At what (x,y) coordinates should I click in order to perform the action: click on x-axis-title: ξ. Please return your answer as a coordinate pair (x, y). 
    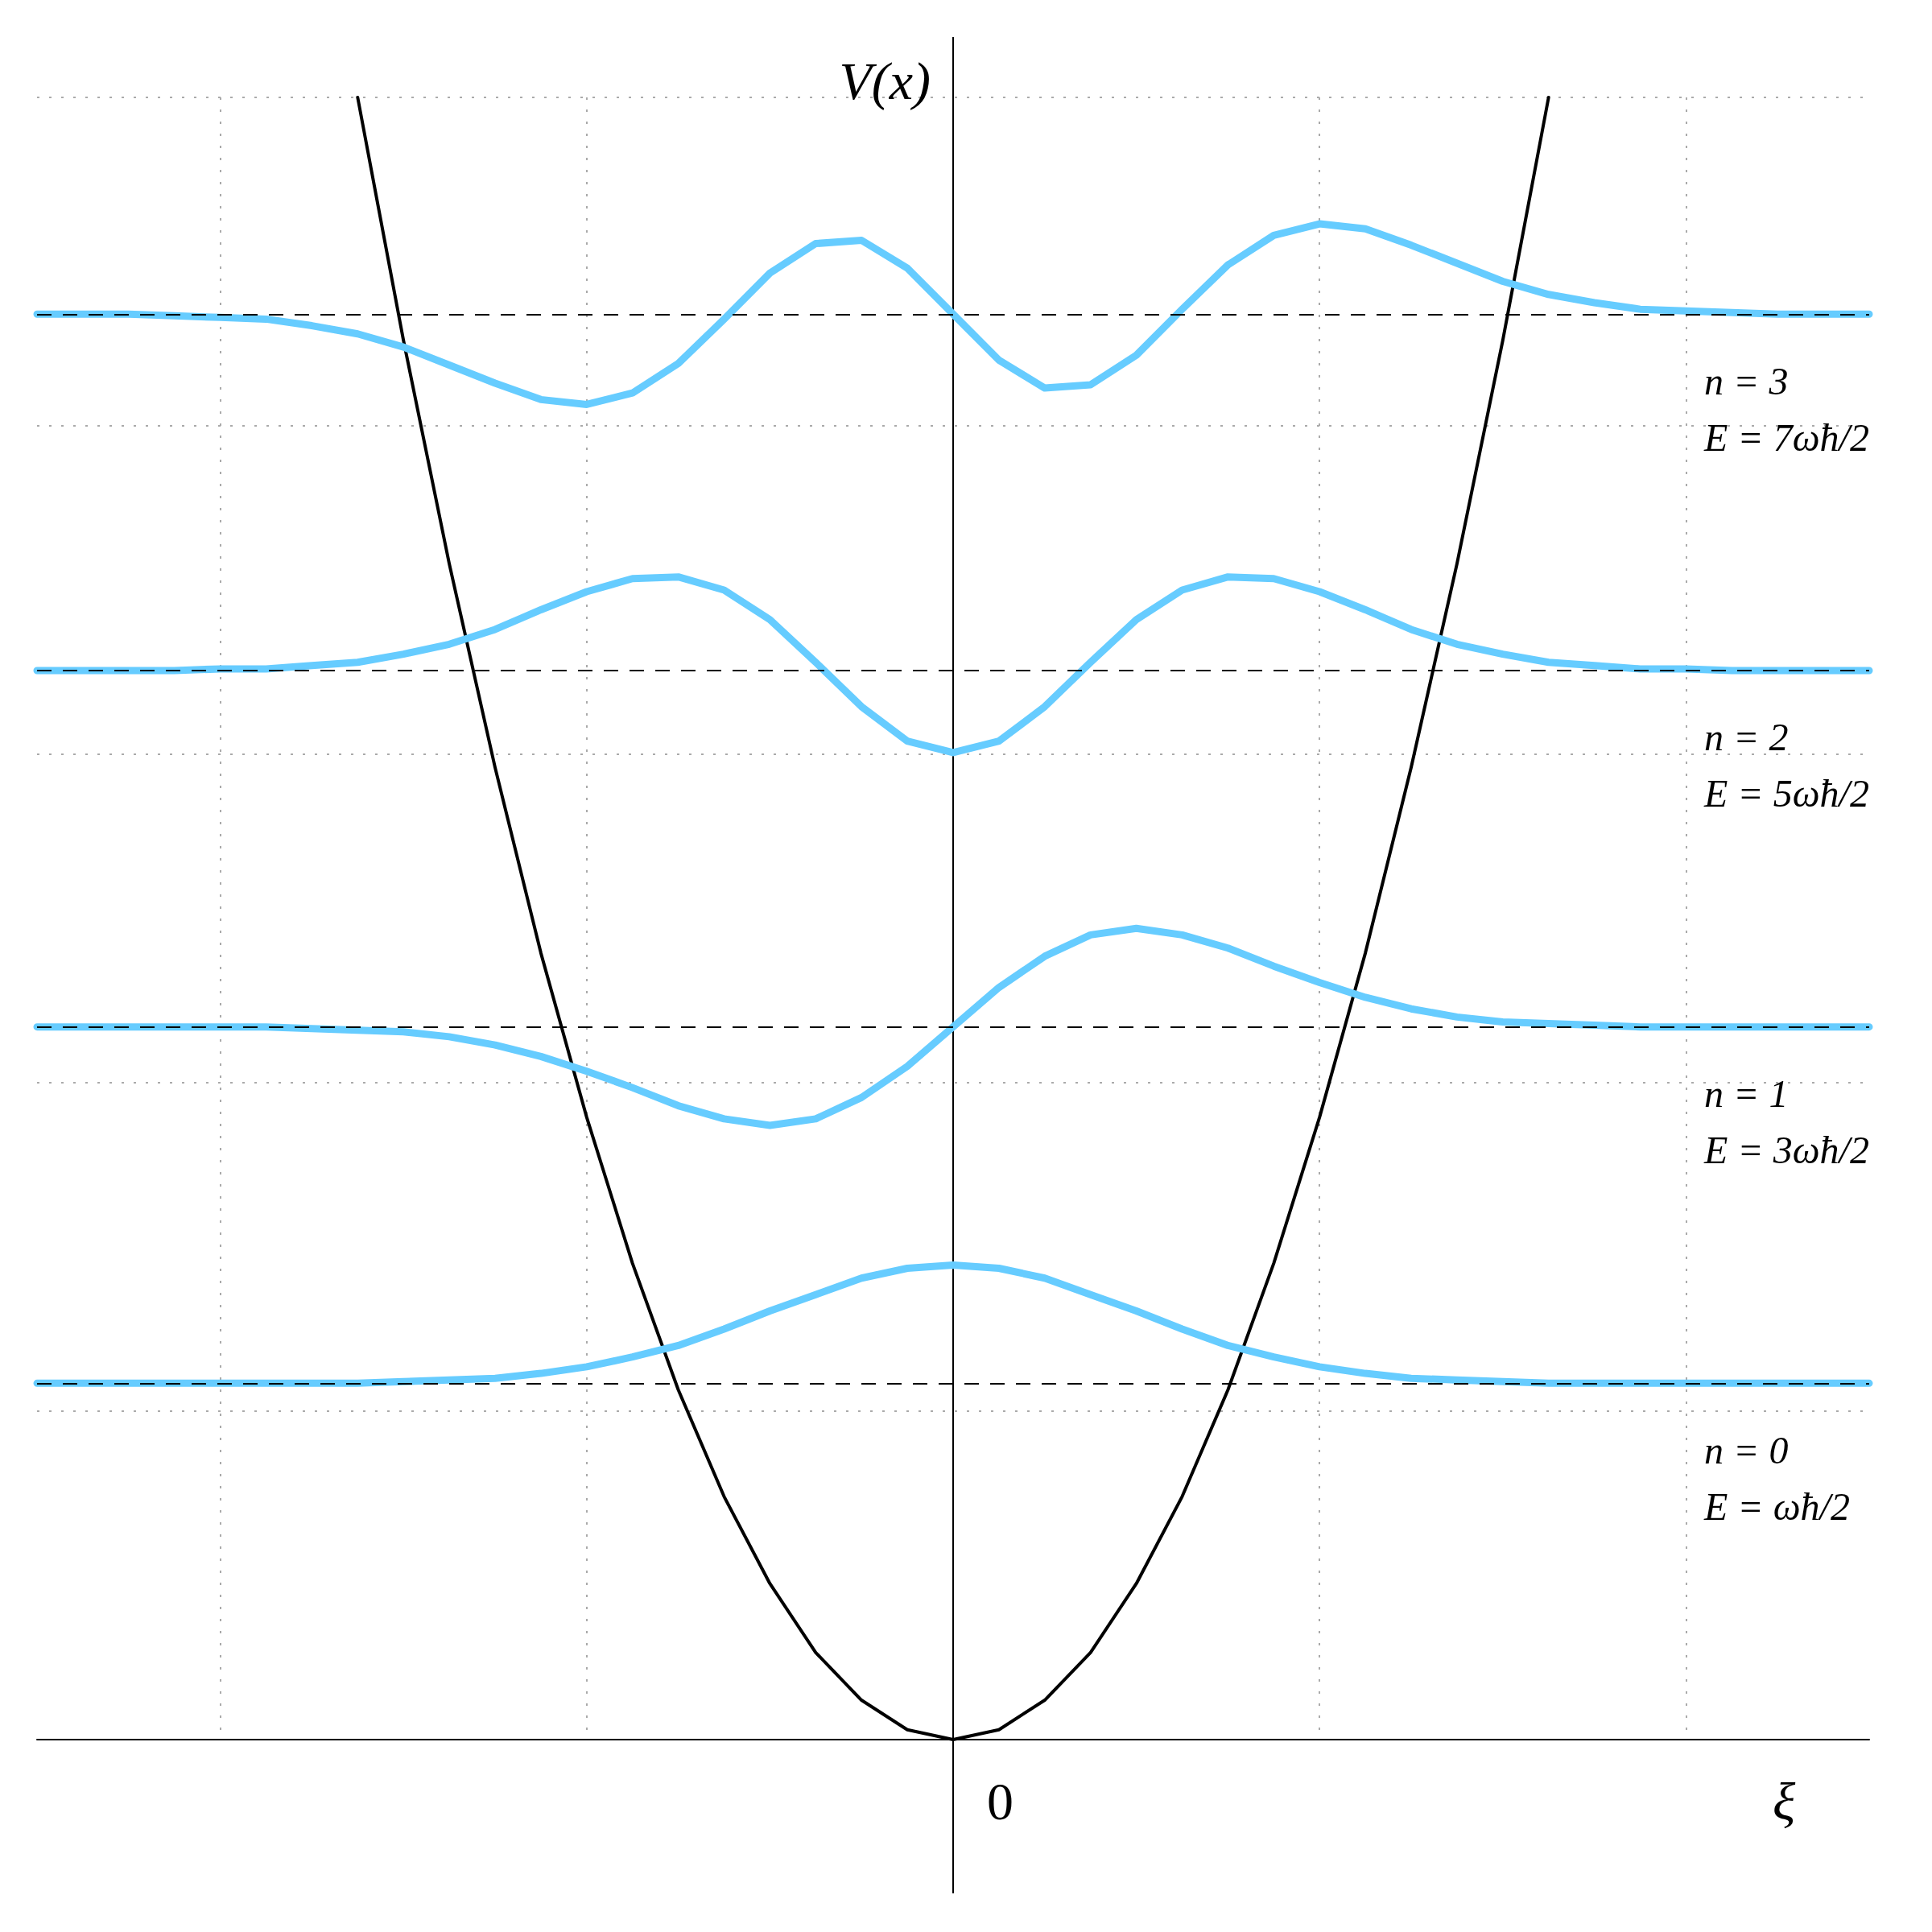
    Looking at the image, I should click on (1784, 1801).